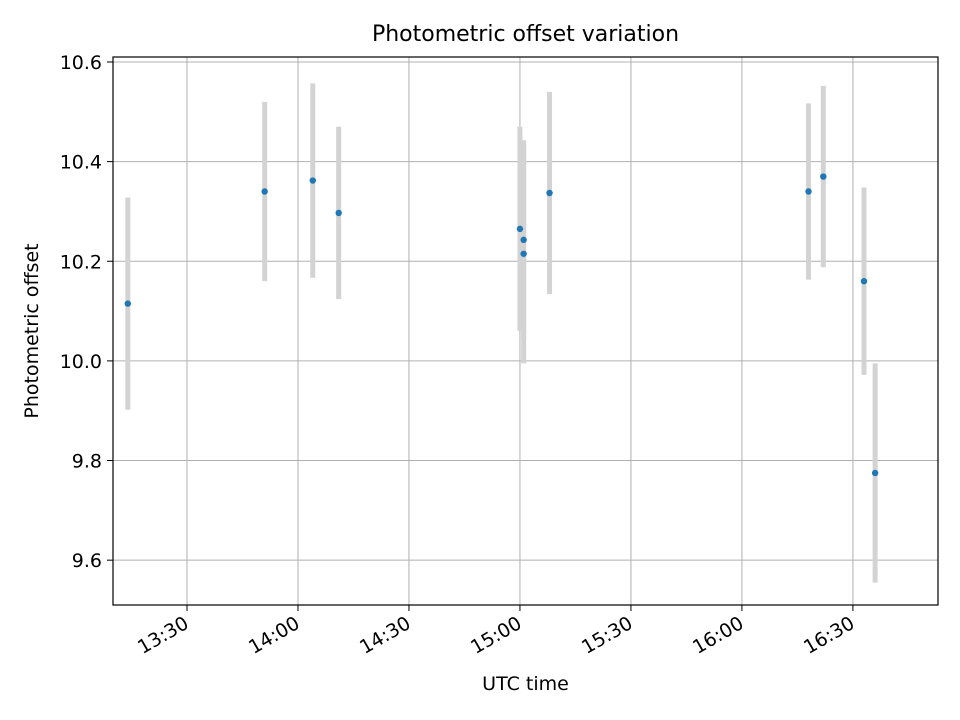  I want to click on x-tick-label: 16:00, so click(718, 635).